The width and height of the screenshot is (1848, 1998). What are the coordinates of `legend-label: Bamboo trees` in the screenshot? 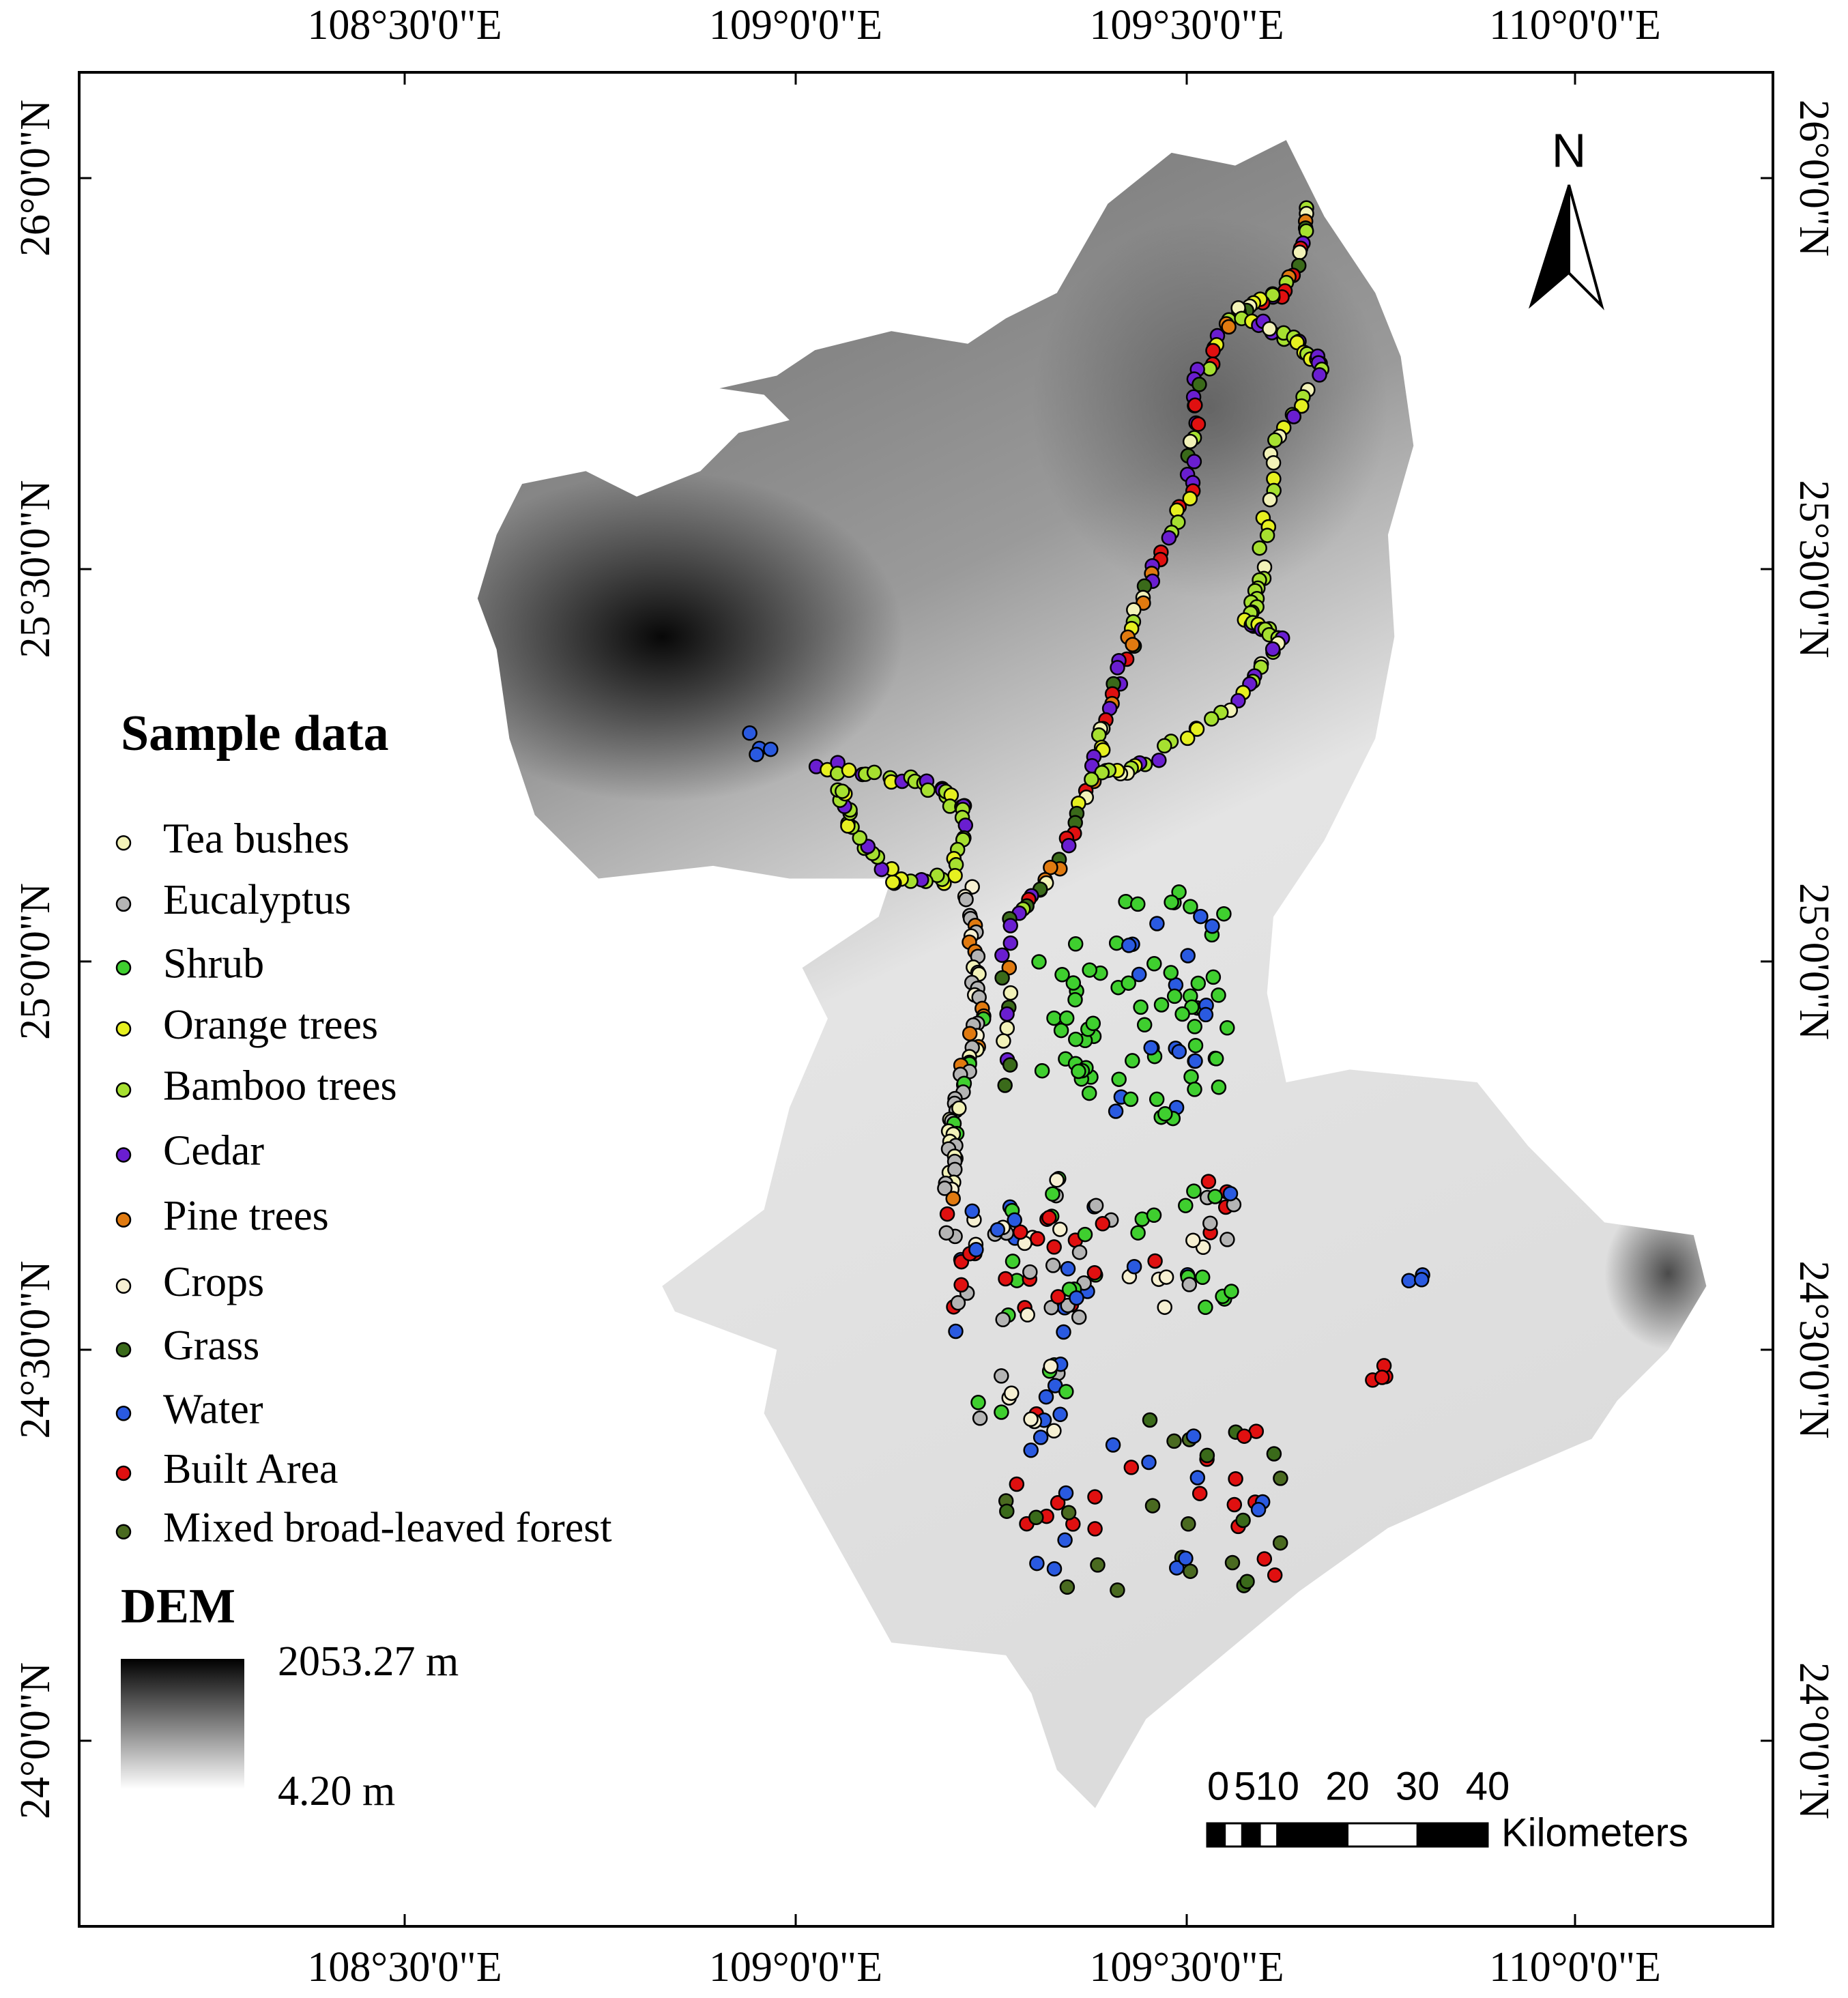 It's located at (280, 1086).